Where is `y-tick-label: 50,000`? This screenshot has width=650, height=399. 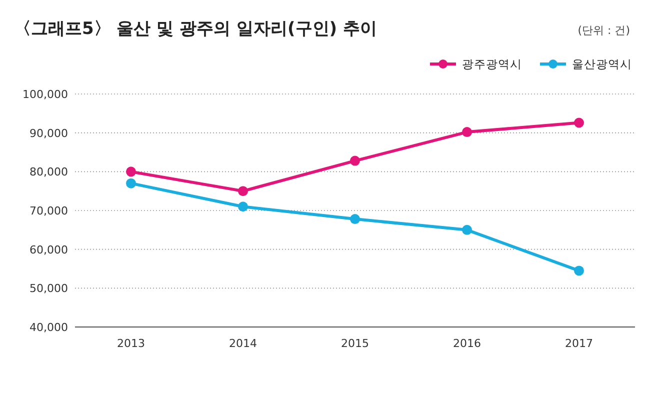 y-tick-label: 50,000 is located at coordinates (49, 289).